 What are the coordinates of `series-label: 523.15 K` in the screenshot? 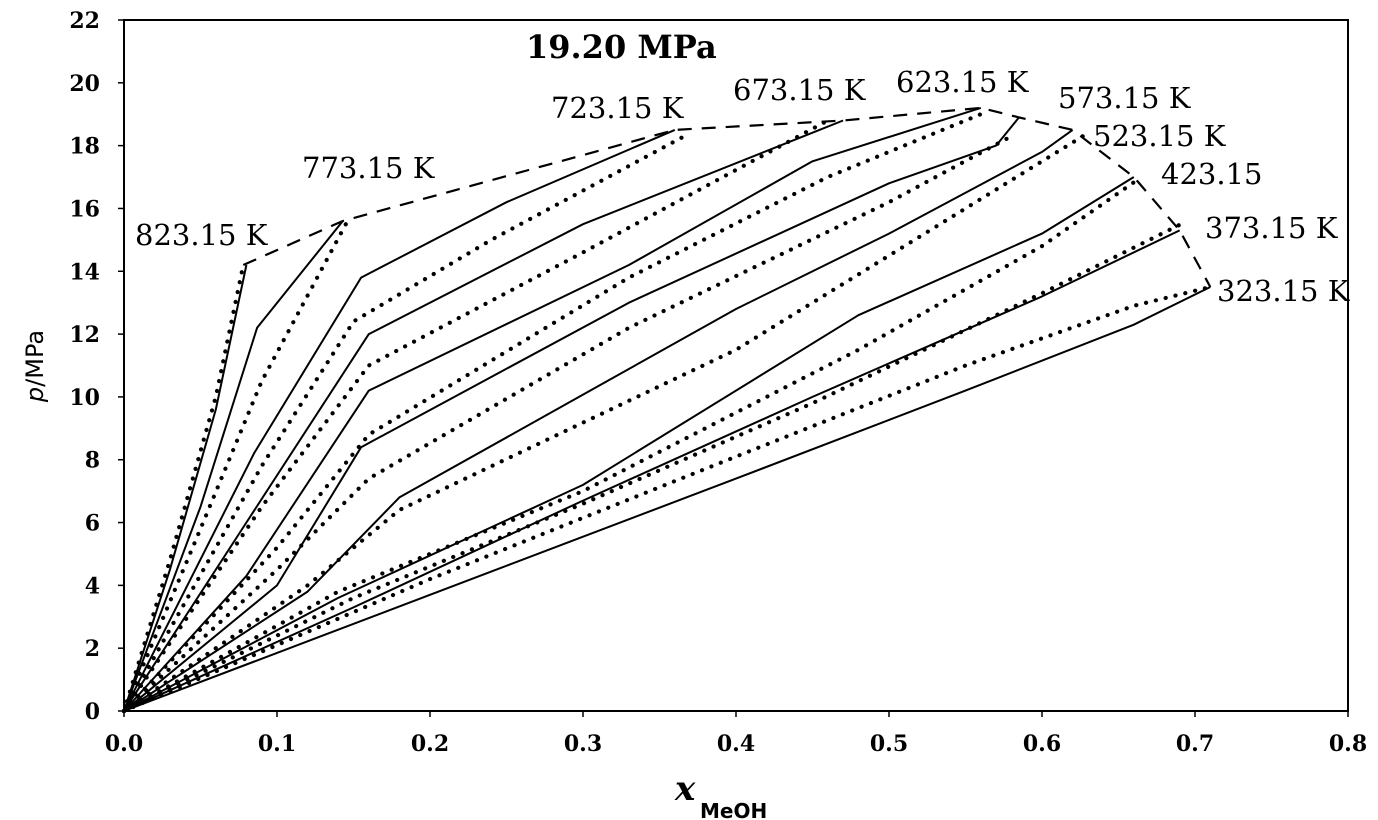 It's located at (1160, 136).